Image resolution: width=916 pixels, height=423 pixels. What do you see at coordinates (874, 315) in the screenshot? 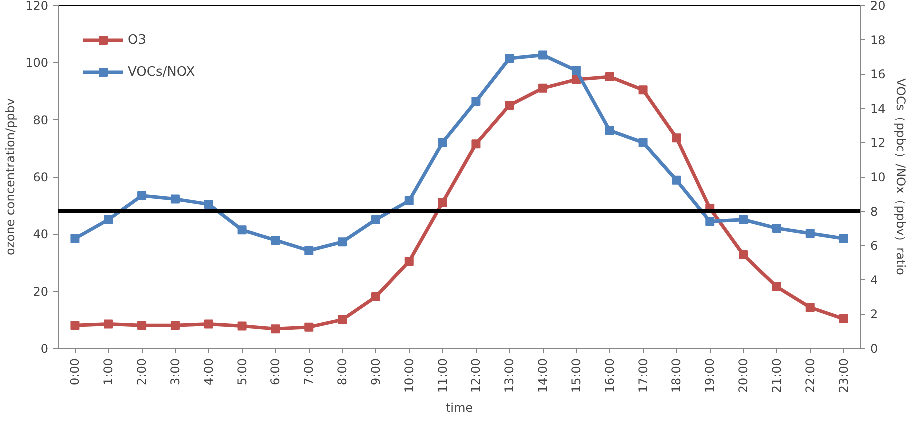
I see `y2-tick-label: 2` at bounding box center [874, 315].